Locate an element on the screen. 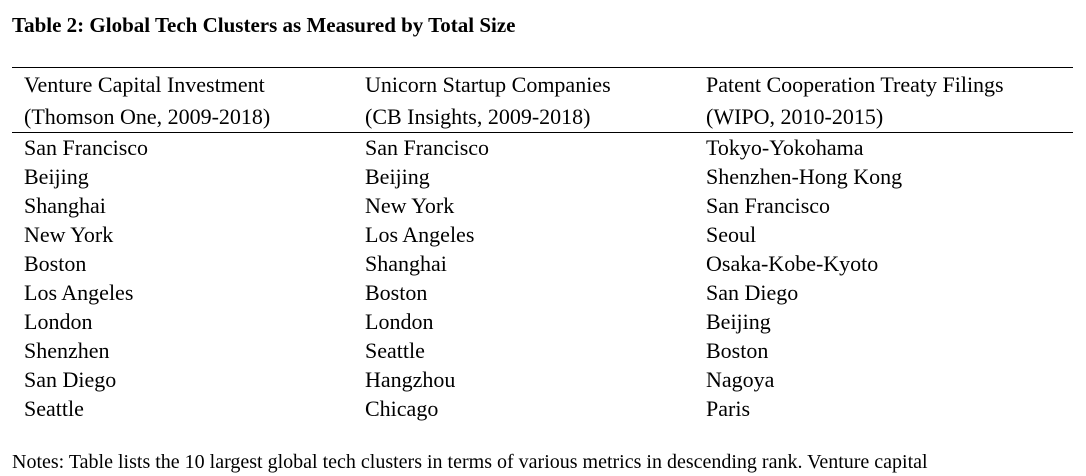  cell-pct: Boston is located at coordinates (737, 350).